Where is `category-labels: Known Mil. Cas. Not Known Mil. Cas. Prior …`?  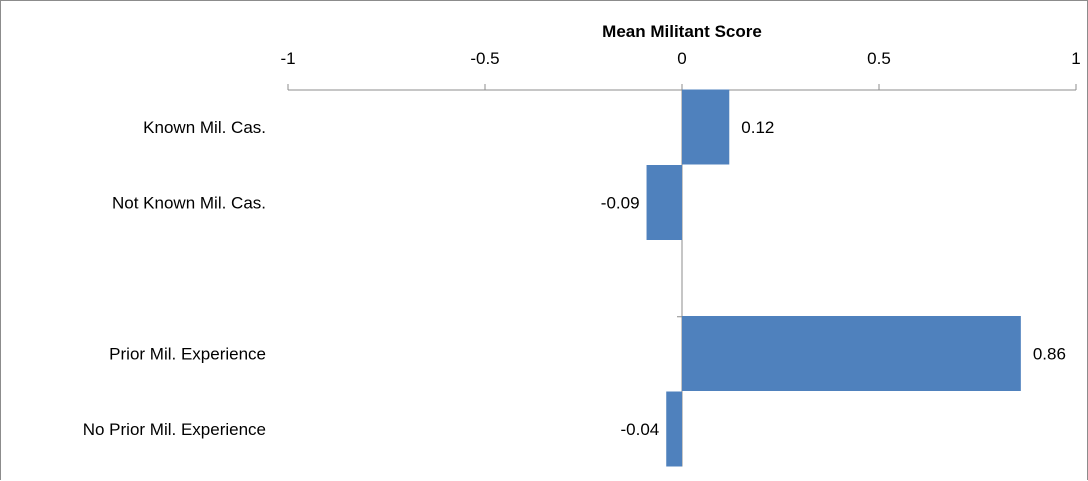
category-labels: Known Mil. Cas. Not Known Mil. Cas. Prior … is located at coordinates (174, 278).